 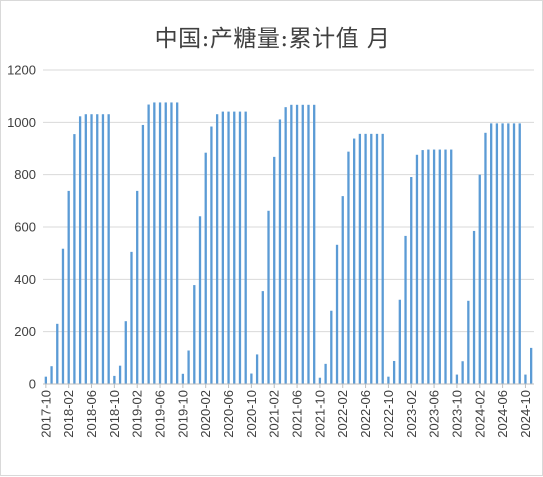 What do you see at coordinates (32, 384) in the screenshot?
I see `y-tick-label: 0` at bounding box center [32, 384].